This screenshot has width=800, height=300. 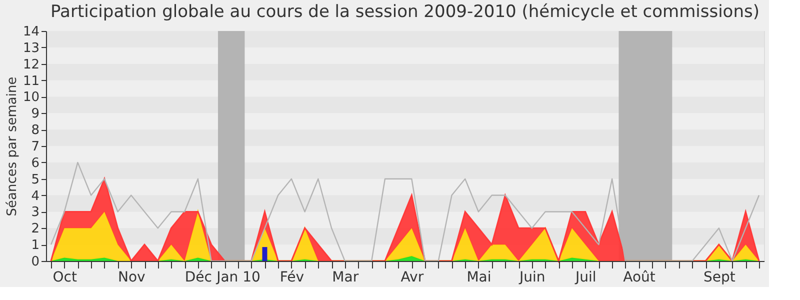 What do you see at coordinates (479, 278) in the screenshot?
I see `x-tick-label: Mai` at bounding box center [479, 278].